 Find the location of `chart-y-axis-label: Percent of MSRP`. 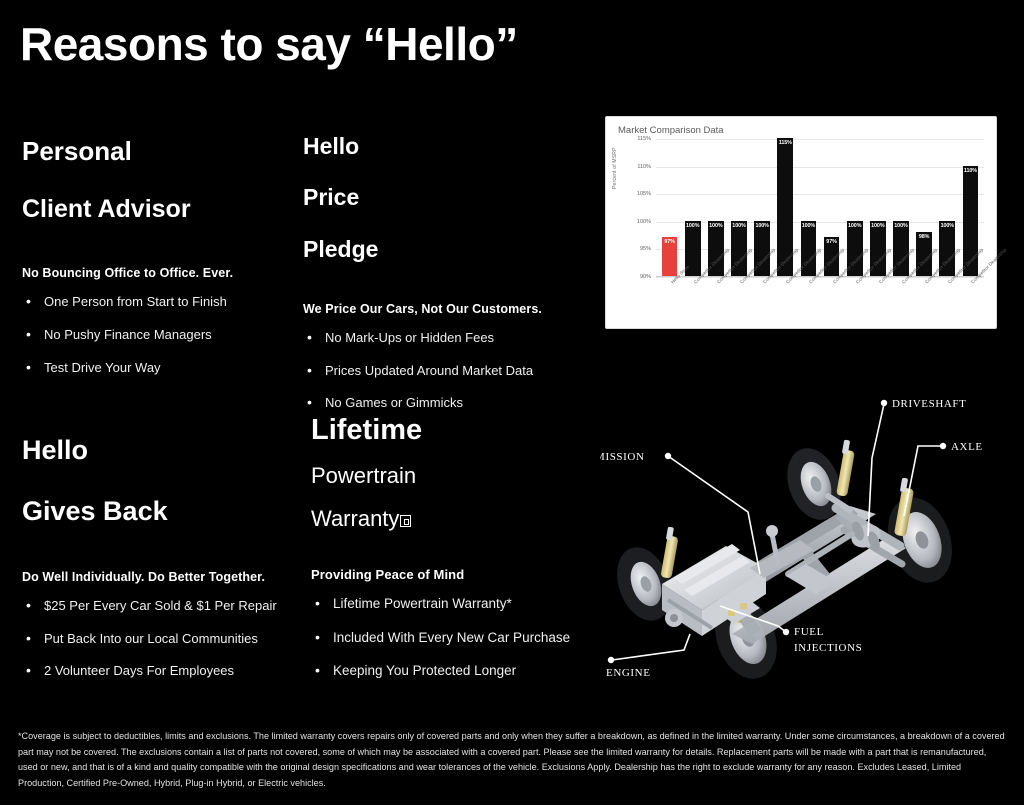

chart-y-axis-label: Percent of MSRP is located at coordinates (615, 168).